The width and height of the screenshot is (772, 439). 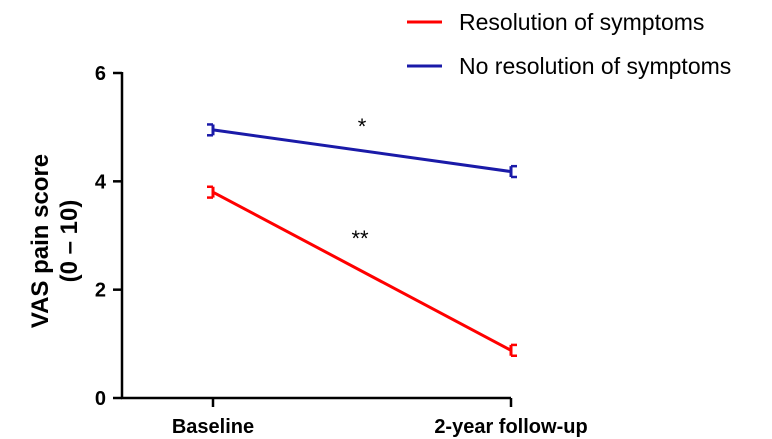 What do you see at coordinates (109, 236) in the screenshot?
I see `y-axis: 0 2 4 6` at bounding box center [109, 236].